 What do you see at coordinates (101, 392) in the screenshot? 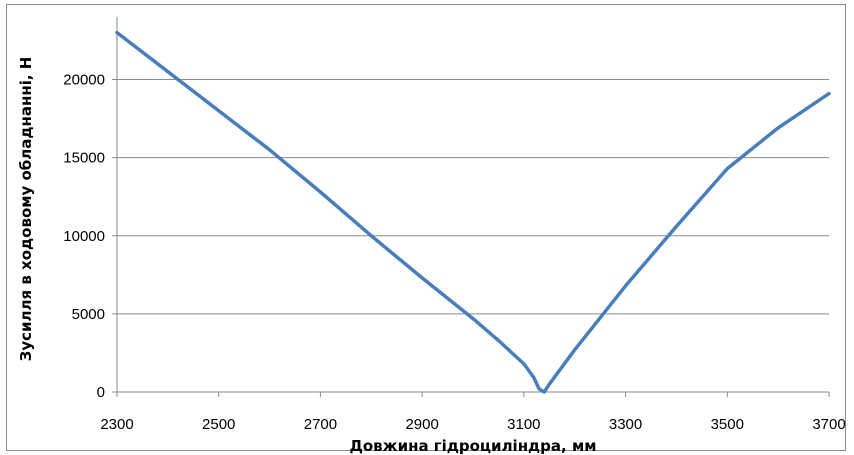
I see `y-tick-label-0: 0` at bounding box center [101, 392].